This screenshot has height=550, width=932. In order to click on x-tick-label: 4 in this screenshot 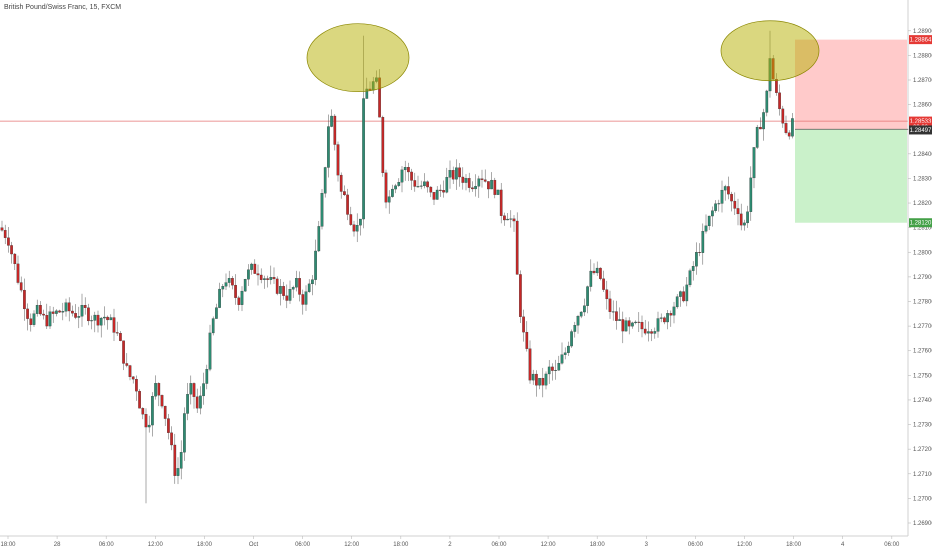, I will do `click(843, 545)`.